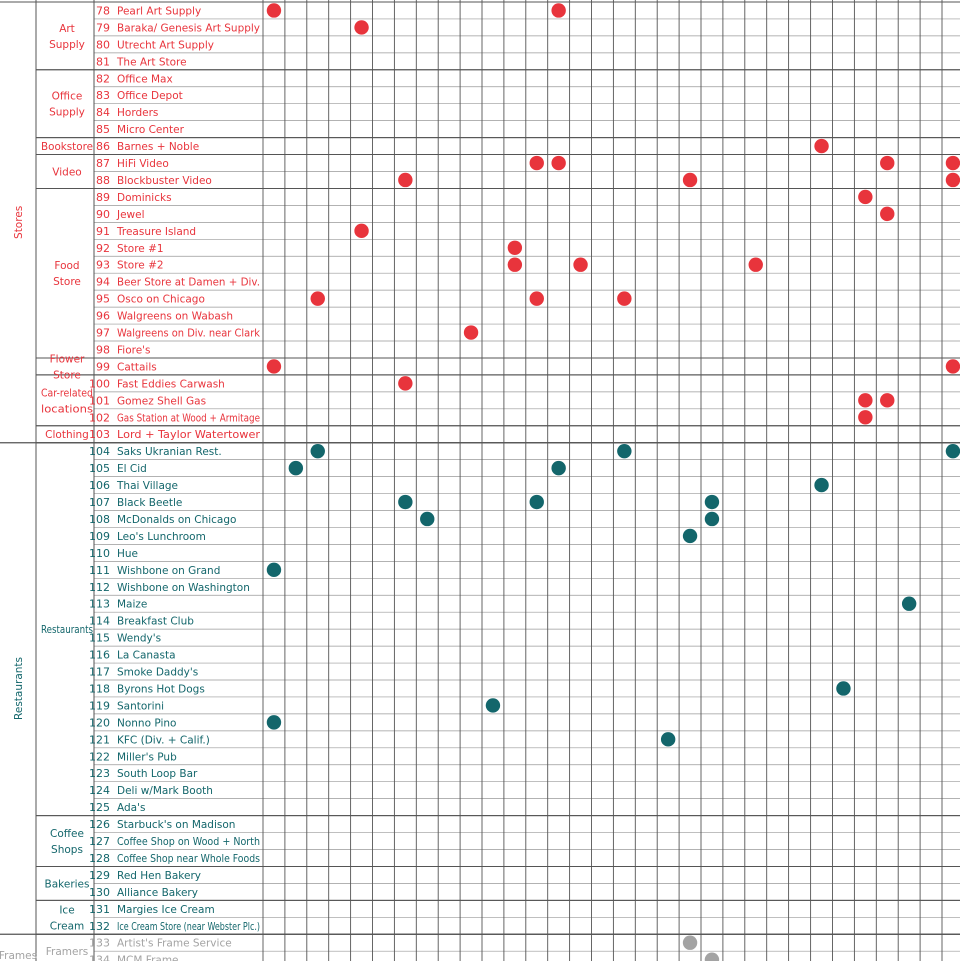 The width and height of the screenshot is (960, 961). Describe the element at coordinates (66, 173) in the screenshot. I see `category-label: Video` at that location.